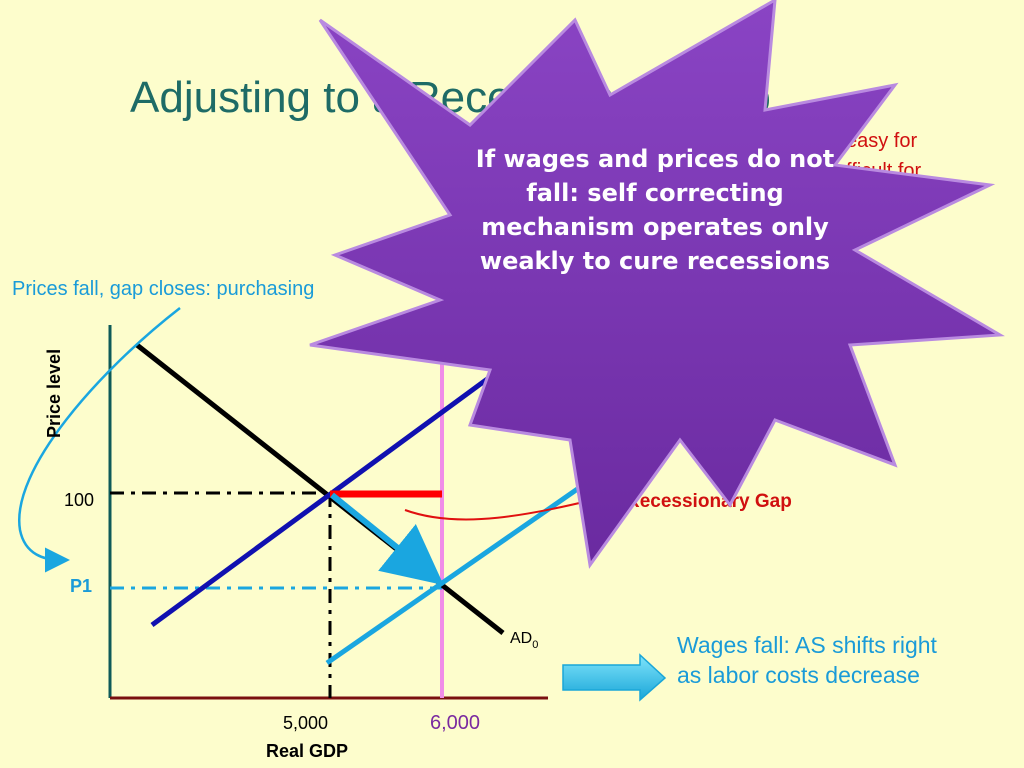 This screenshot has height=768, width=1024. What do you see at coordinates (307, 751) in the screenshot?
I see `x-axis-label: Real GDP` at bounding box center [307, 751].